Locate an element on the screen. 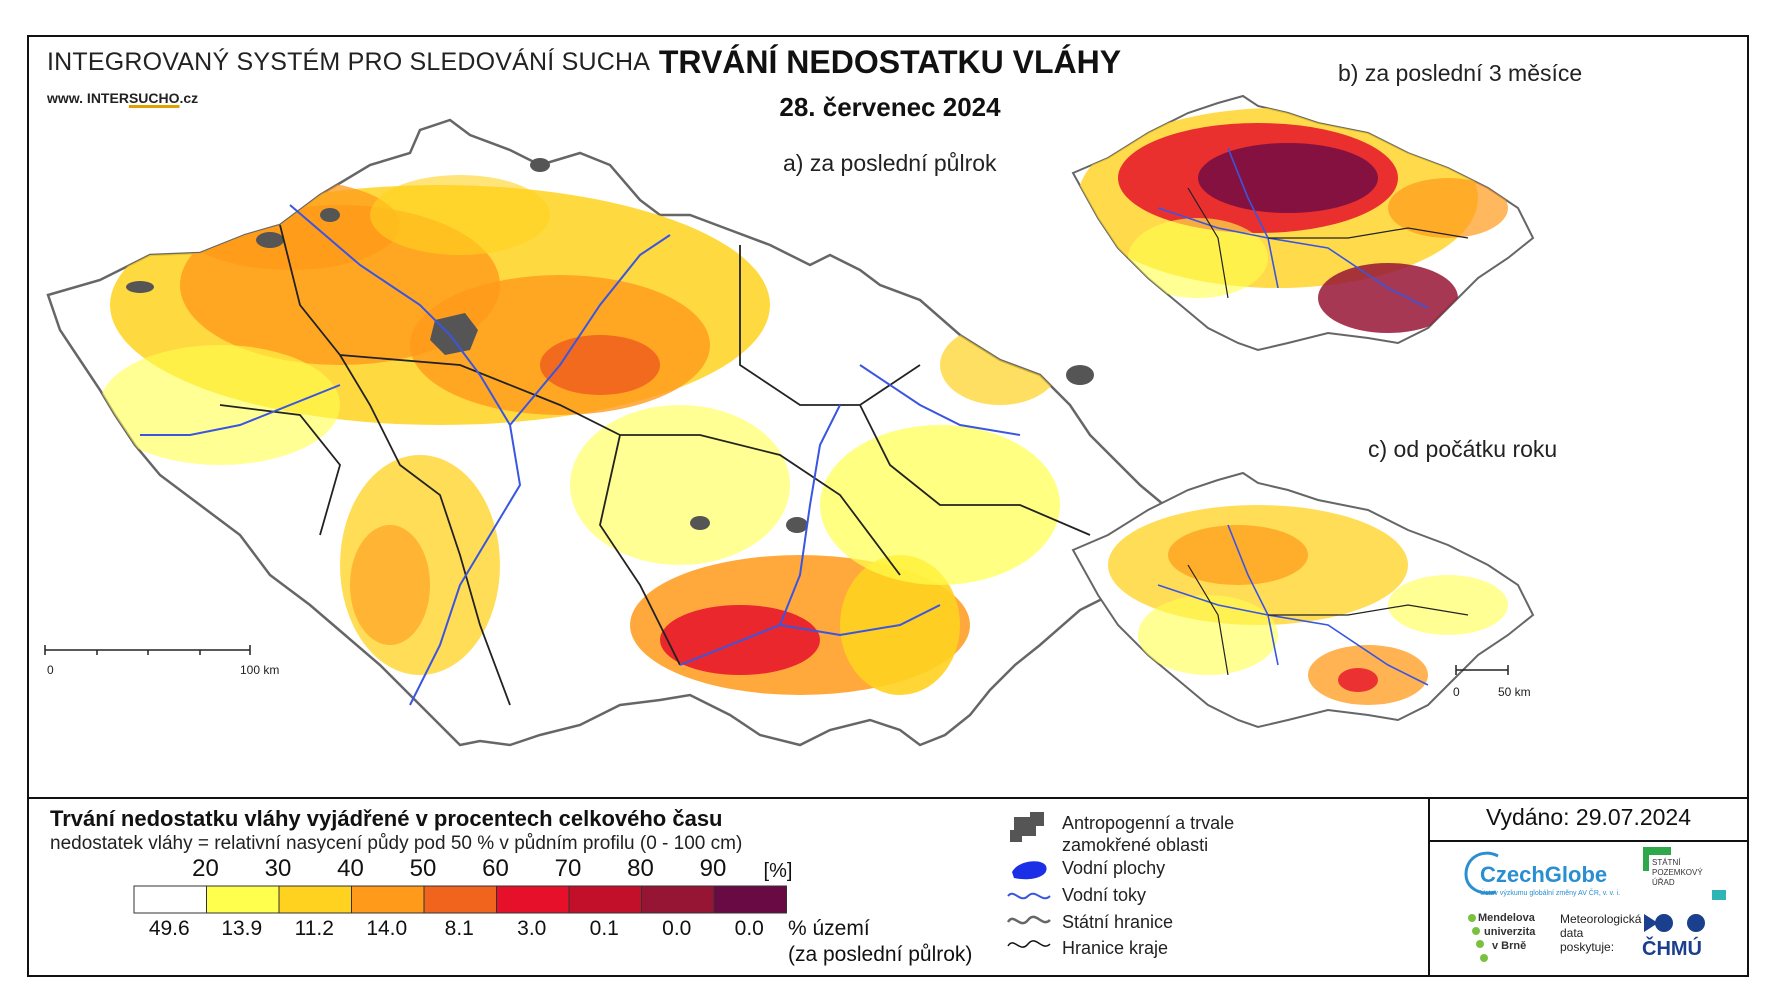 The height and width of the screenshot is (1003, 1772). legend-class-percent: 0.1 is located at coordinates (604, 928).